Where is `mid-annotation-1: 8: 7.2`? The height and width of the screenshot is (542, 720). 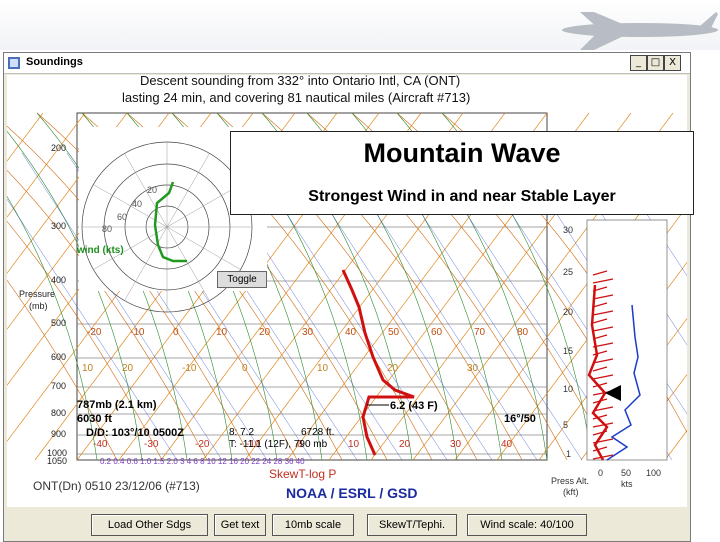
mid-annotation-1: 8: 7.2 is located at coordinates (242, 432).